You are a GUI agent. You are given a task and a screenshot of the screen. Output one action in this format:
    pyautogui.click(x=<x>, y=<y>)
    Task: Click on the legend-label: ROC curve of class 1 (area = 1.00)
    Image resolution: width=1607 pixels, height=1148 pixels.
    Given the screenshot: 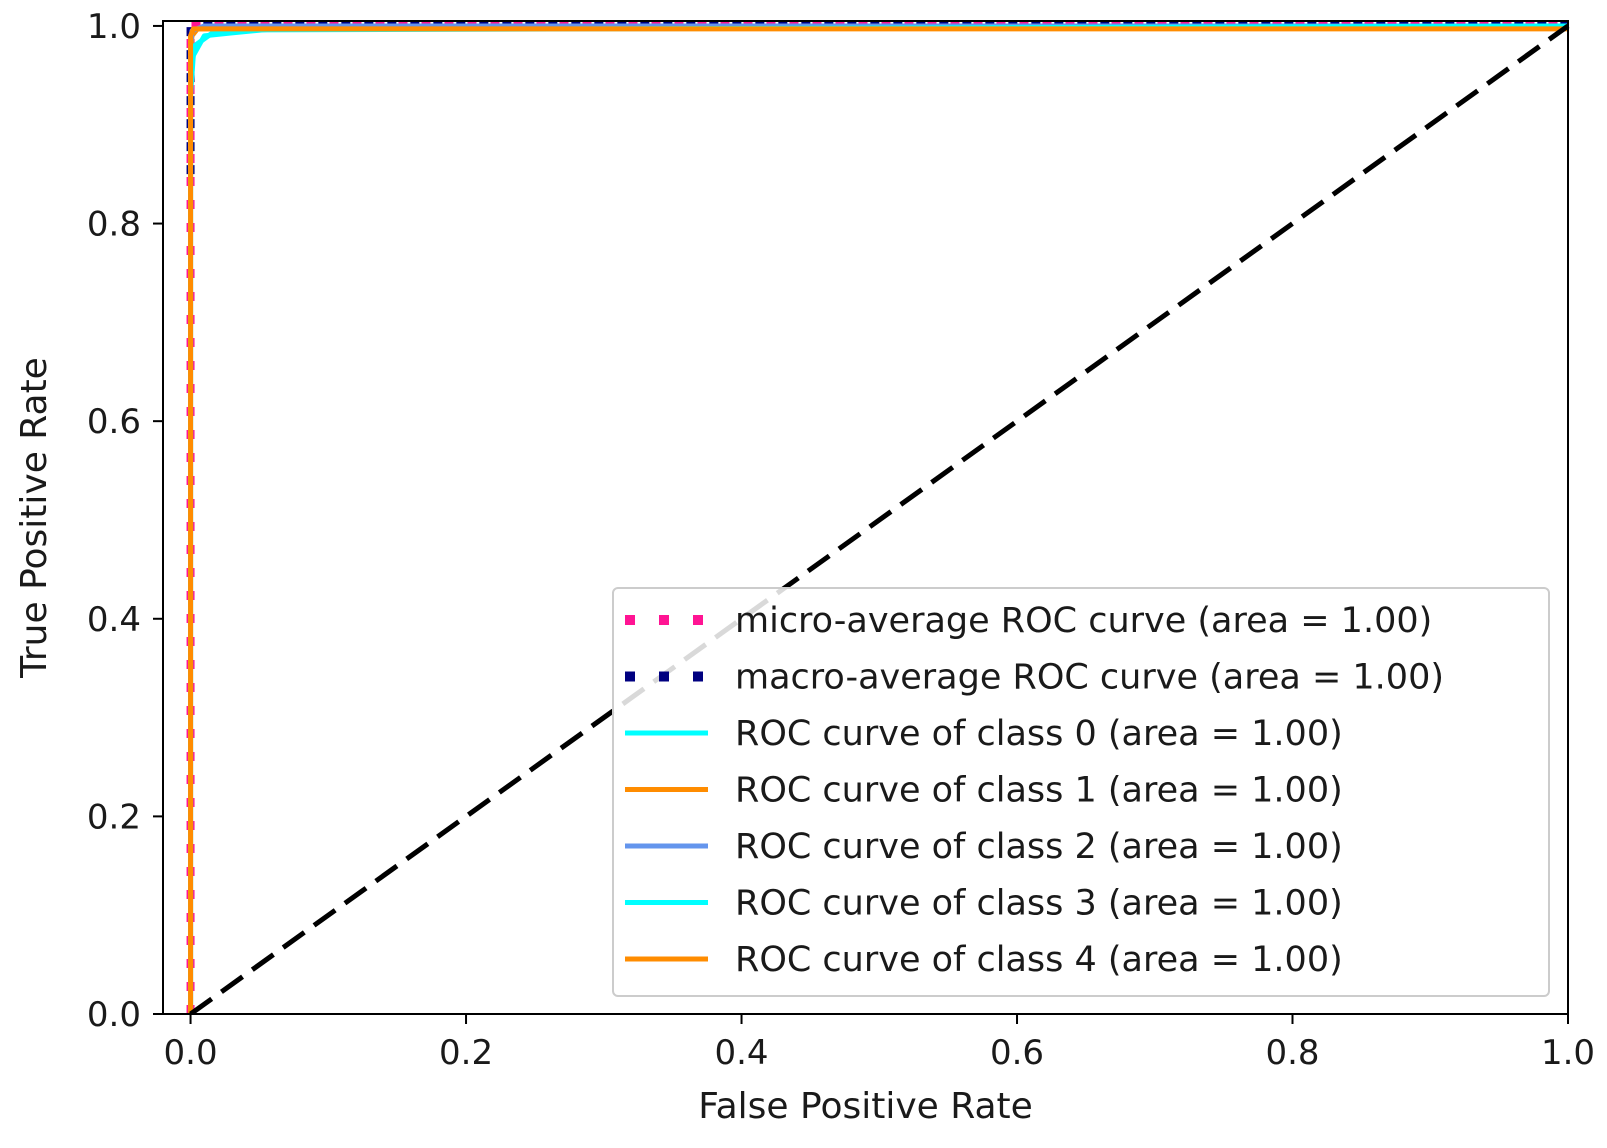 What is the action you would take?
    pyautogui.click(x=1039, y=791)
    